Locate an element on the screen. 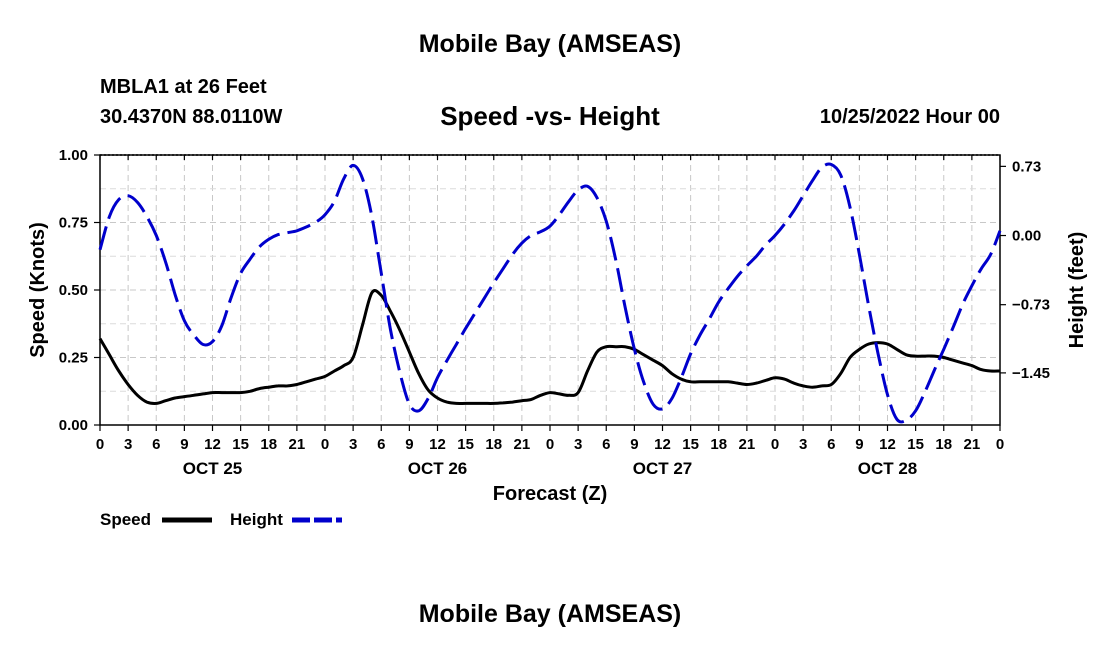 This screenshot has height=650, width=1100. y-right-tick-label: 0.73 is located at coordinates (1026, 166).